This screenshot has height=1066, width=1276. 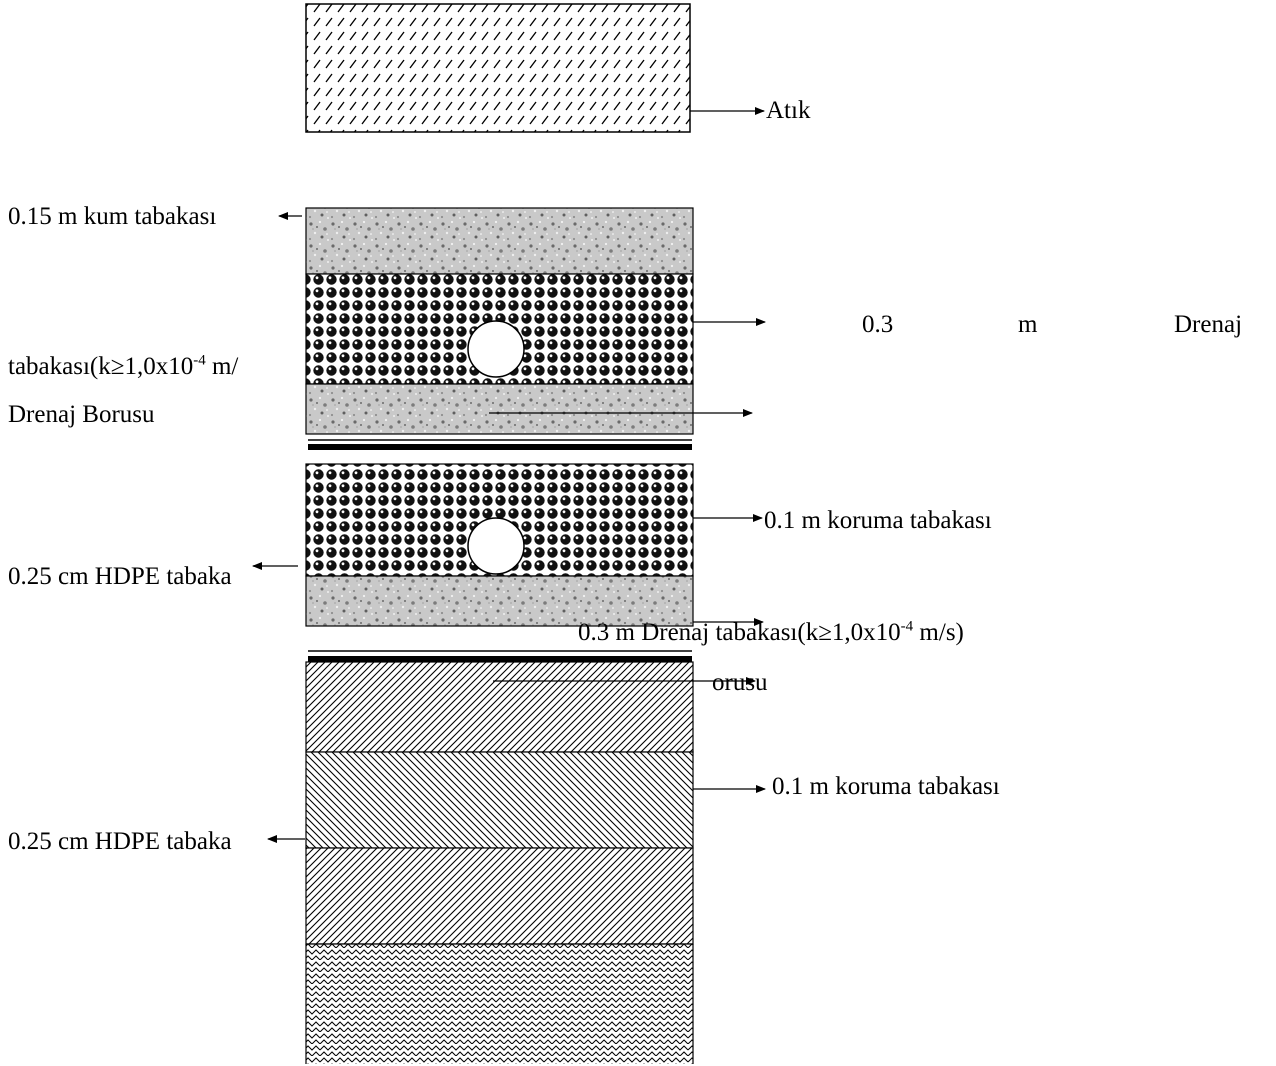 What do you see at coordinates (498, 68) in the screenshot?
I see `waste-layer` at bounding box center [498, 68].